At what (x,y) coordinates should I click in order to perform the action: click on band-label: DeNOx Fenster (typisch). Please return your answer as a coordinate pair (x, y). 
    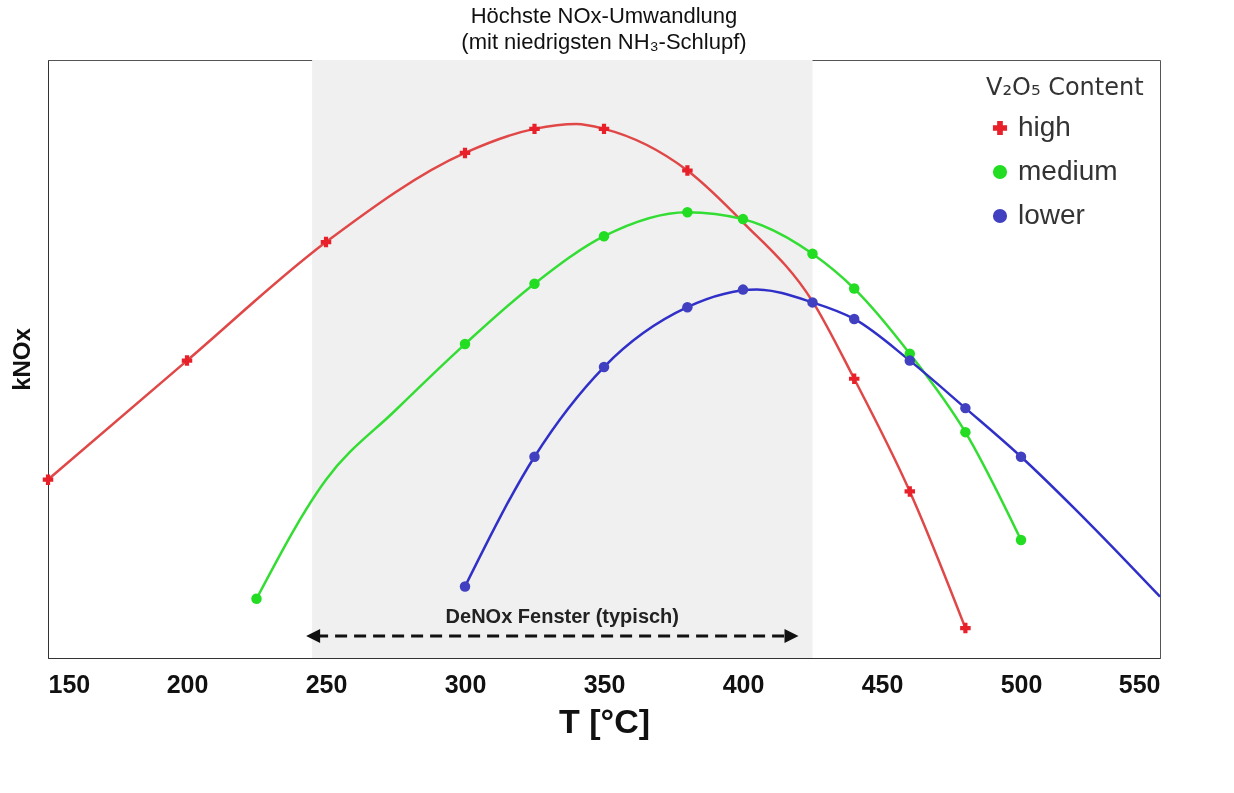
    Looking at the image, I should click on (562, 615).